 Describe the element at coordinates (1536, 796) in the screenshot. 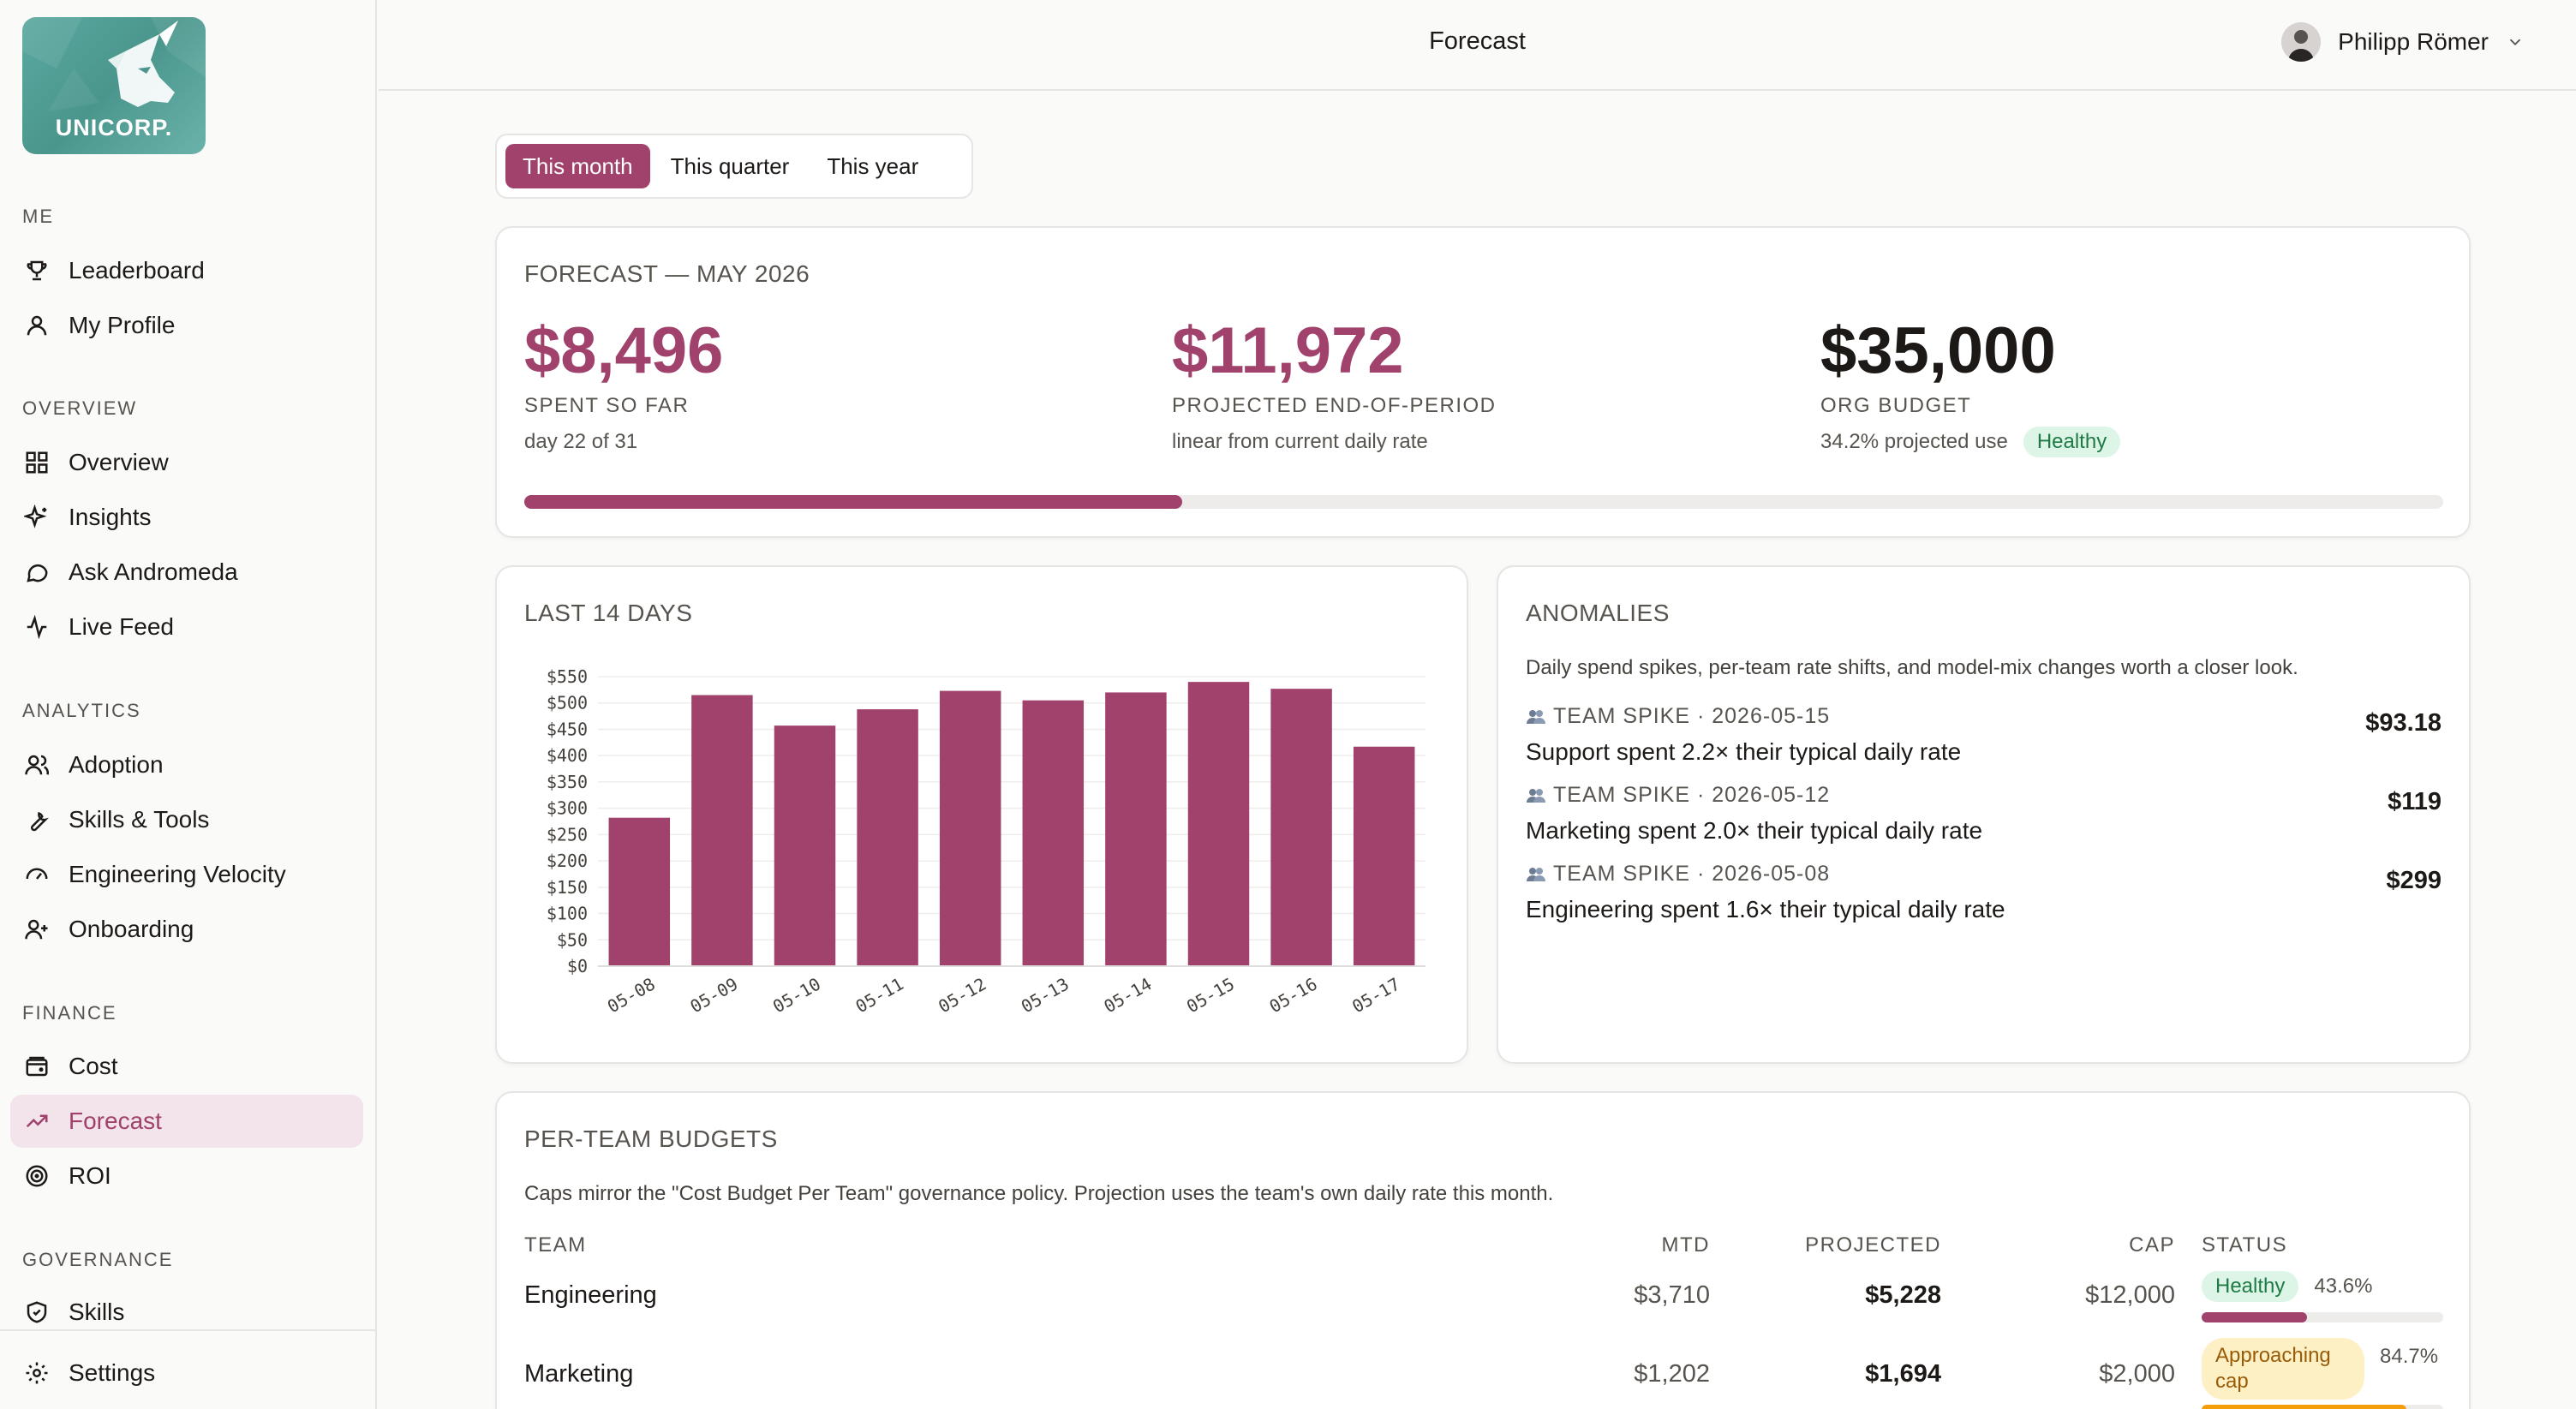

I see `team-icon` at that location.